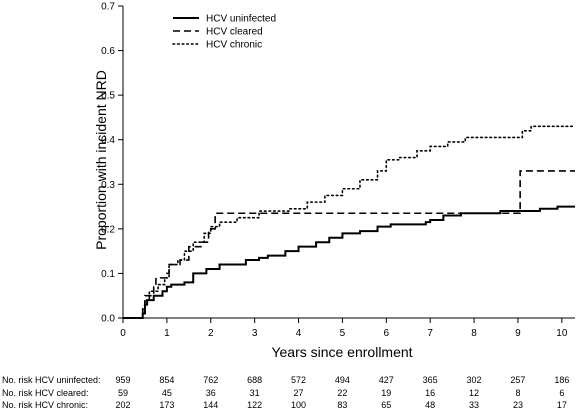  What do you see at coordinates (108, 51) in the screenshot?
I see `y-tick-label: 0.6` at bounding box center [108, 51].